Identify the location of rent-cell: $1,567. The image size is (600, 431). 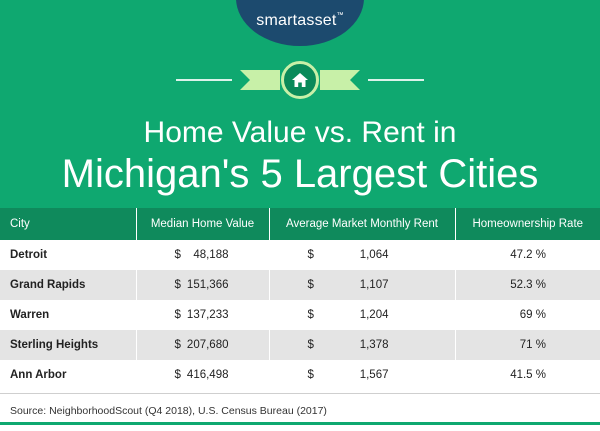
(362, 375).